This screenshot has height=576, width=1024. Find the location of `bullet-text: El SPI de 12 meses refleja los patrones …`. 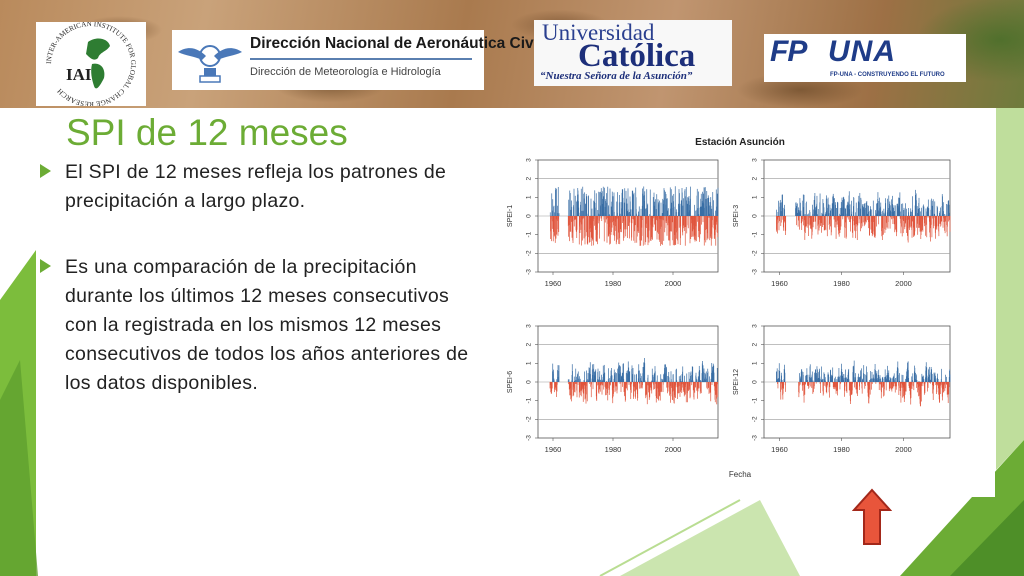

bullet-text: El SPI de 12 meses refleja los patrones … is located at coordinates (256, 186).